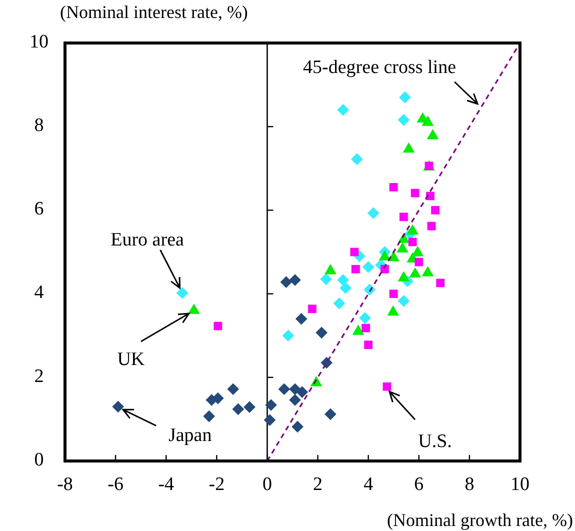  What do you see at coordinates (39, 459) in the screenshot?
I see `y-tick-label: 0` at bounding box center [39, 459].